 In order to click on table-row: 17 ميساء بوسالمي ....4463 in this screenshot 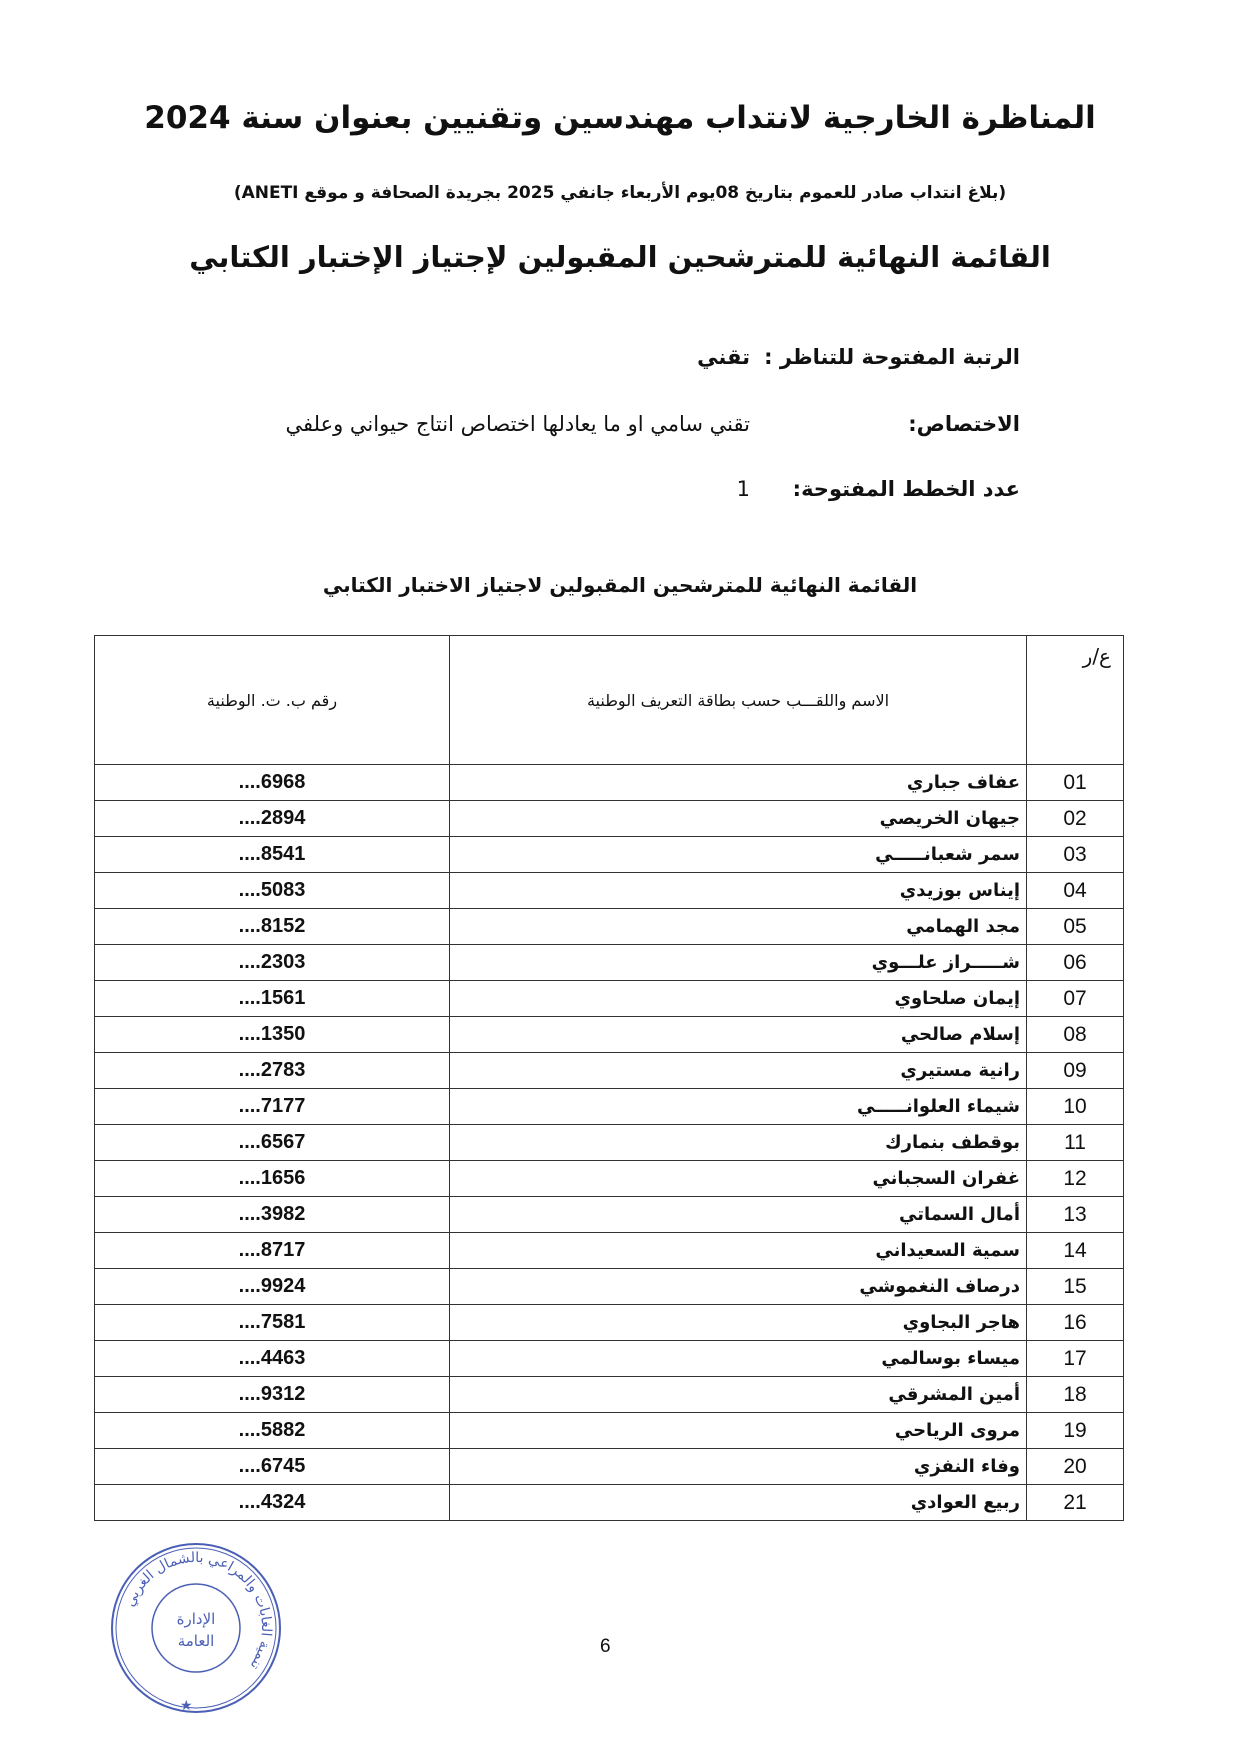, I will do `click(609, 1358)`.